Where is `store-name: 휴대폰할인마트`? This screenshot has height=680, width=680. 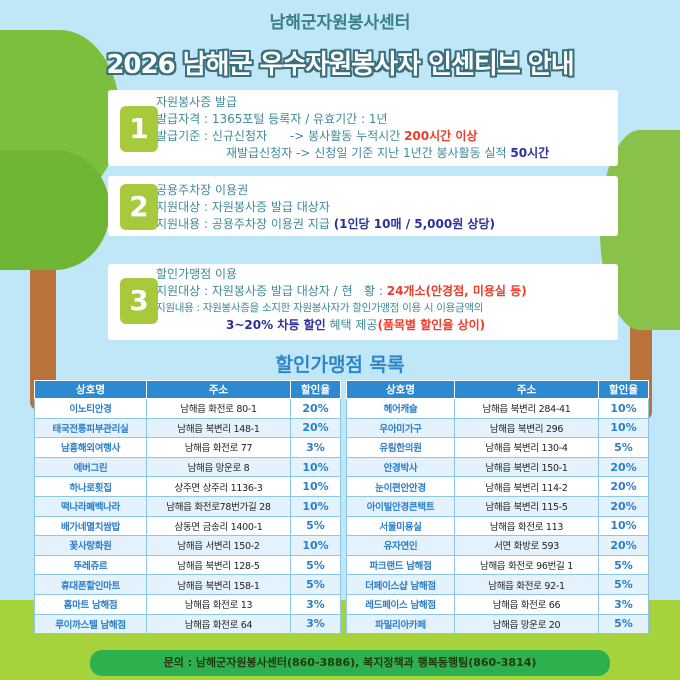 store-name: 휴대폰할인마트 is located at coordinates (90, 584).